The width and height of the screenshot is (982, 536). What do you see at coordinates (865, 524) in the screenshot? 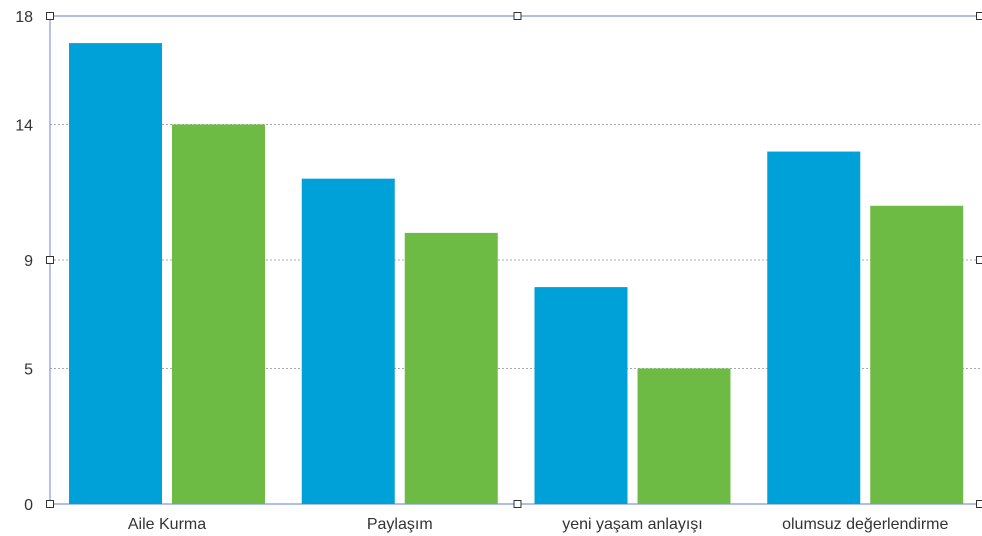
I see `x-category-label: olumsuz değerlendirme` at bounding box center [865, 524].